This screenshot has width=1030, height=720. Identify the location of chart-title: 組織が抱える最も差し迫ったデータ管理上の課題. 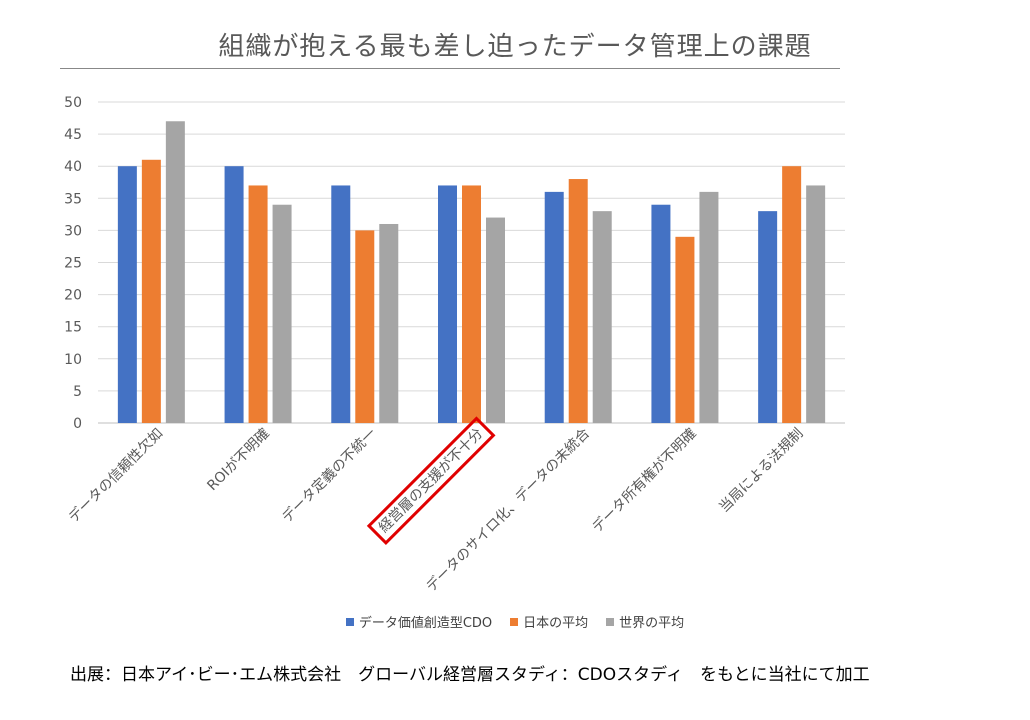
(515, 47).